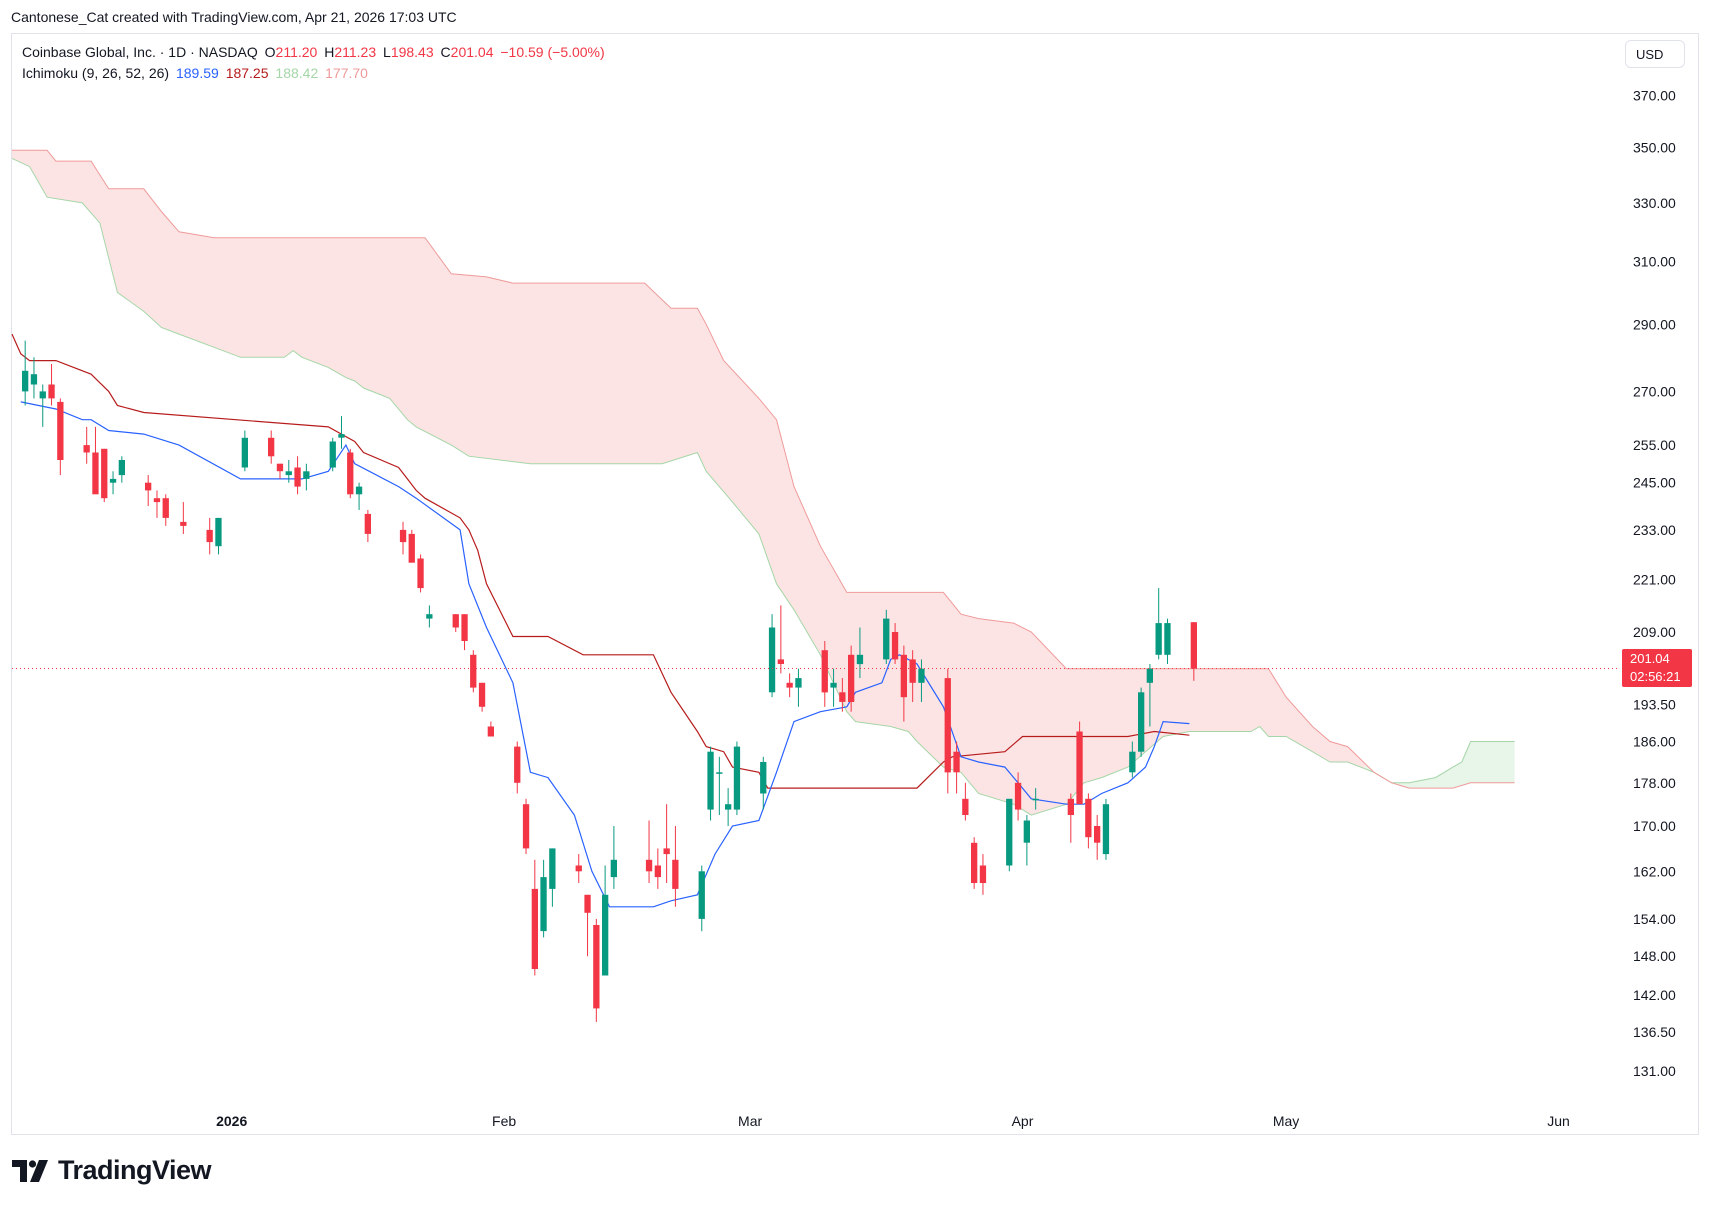  I want to click on price-axis-tick-label: 233.00, so click(1654, 530).